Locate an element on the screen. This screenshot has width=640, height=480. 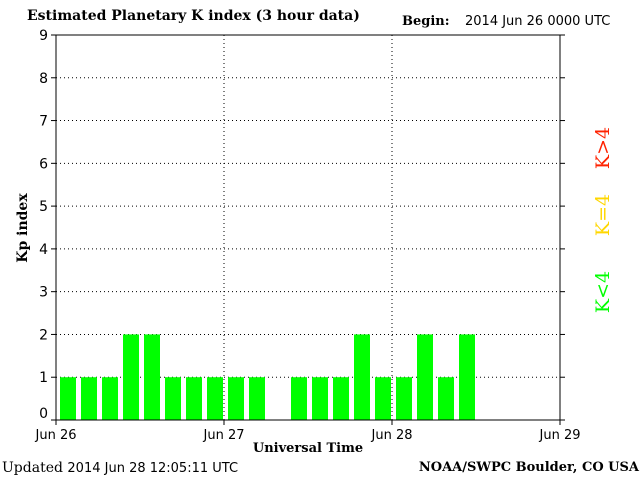
x-tick-label: Jun 27 is located at coordinates (224, 435).